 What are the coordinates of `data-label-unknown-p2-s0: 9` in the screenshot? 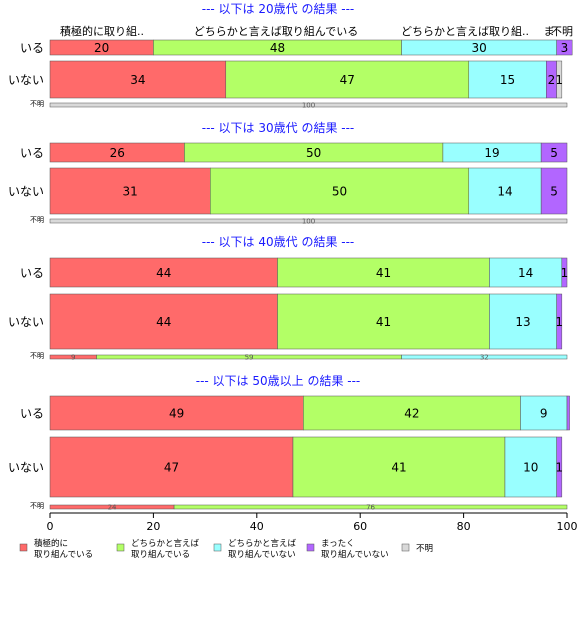 It's located at (73, 358).